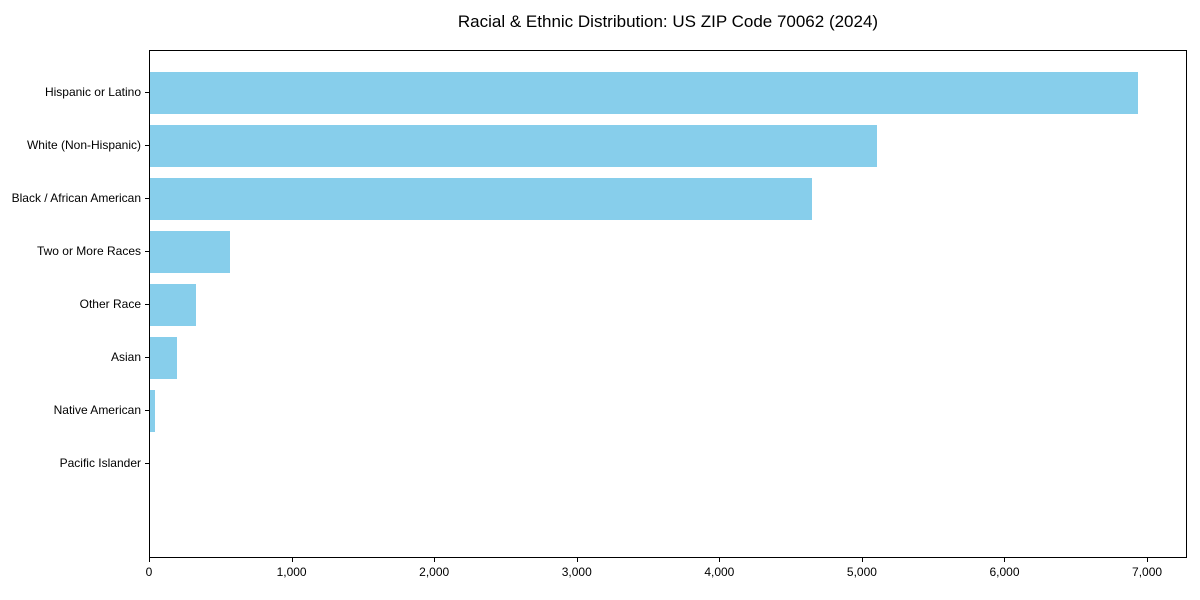 This screenshot has height=600, width=1200. Describe the element at coordinates (513, 146) in the screenshot. I see `bar-white-non-hispanic-` at that location.